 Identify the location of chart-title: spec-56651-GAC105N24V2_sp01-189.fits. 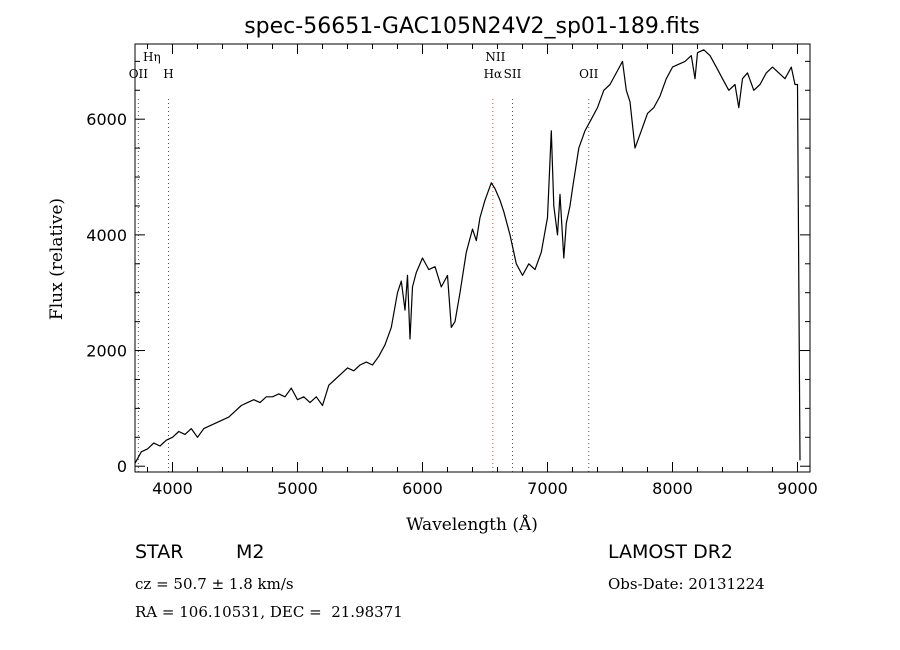
(472, 26).